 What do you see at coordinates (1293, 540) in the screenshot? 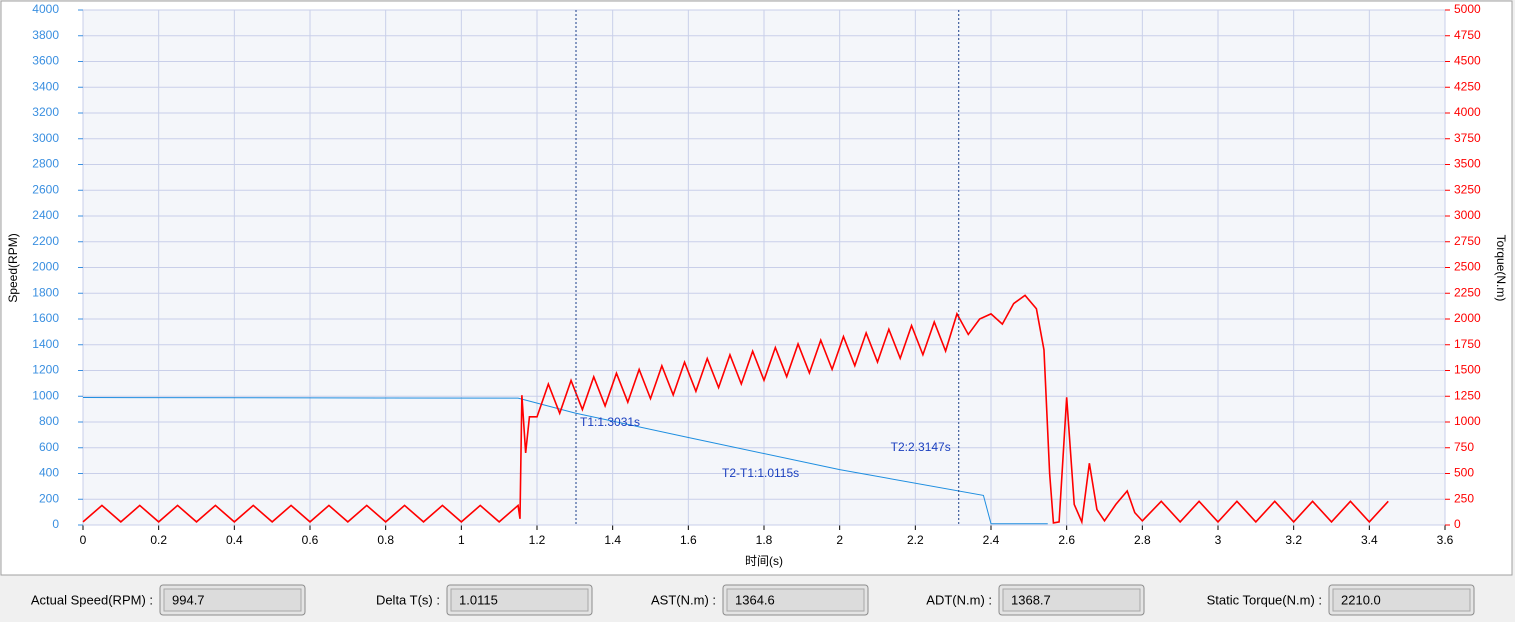
I see `x-tick-label: 3.2` at bounding box center [1293, 540].